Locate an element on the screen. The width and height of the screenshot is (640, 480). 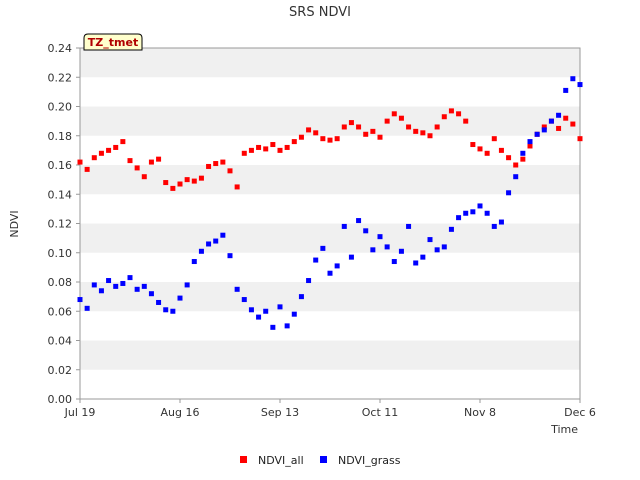
chart-title: SRS NDVI is located at coordinates (320, 12).